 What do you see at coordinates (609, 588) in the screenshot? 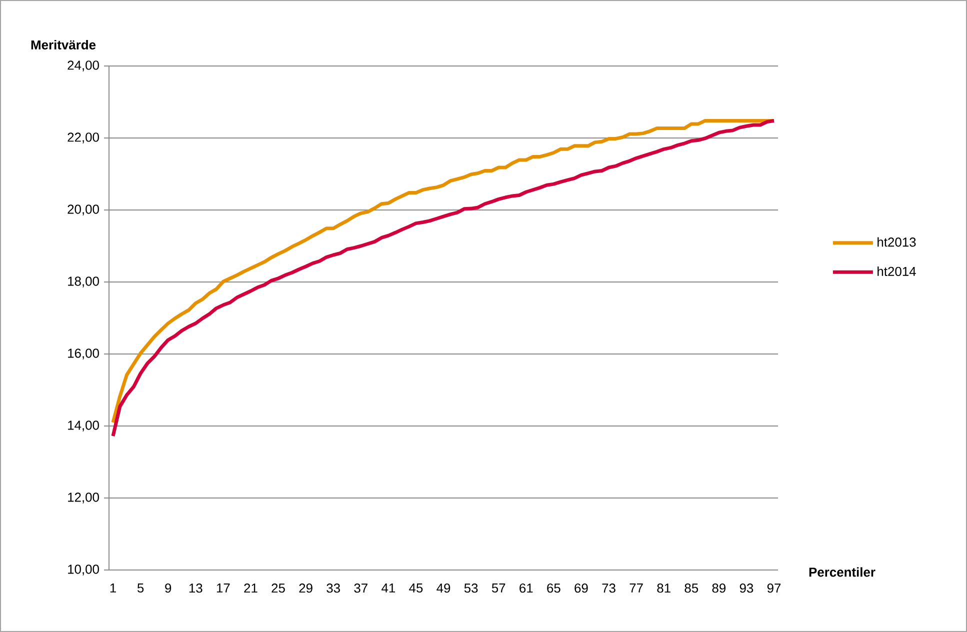
I see `x-tick-label: 73` at bounding box center [609, 588].